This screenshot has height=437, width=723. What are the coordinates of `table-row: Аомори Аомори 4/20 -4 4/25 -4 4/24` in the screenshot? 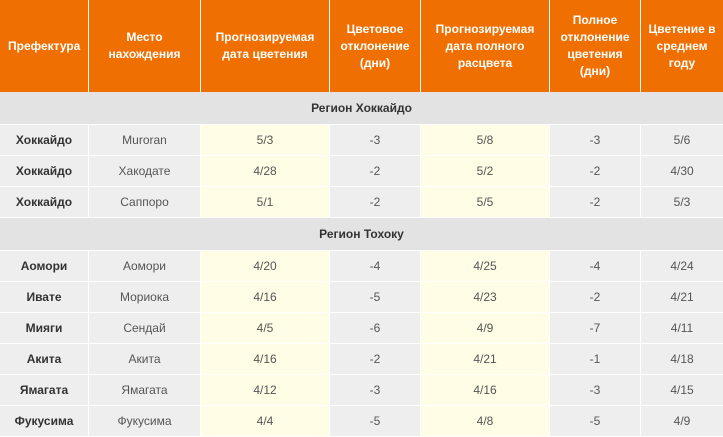 It's located at (361, 266).